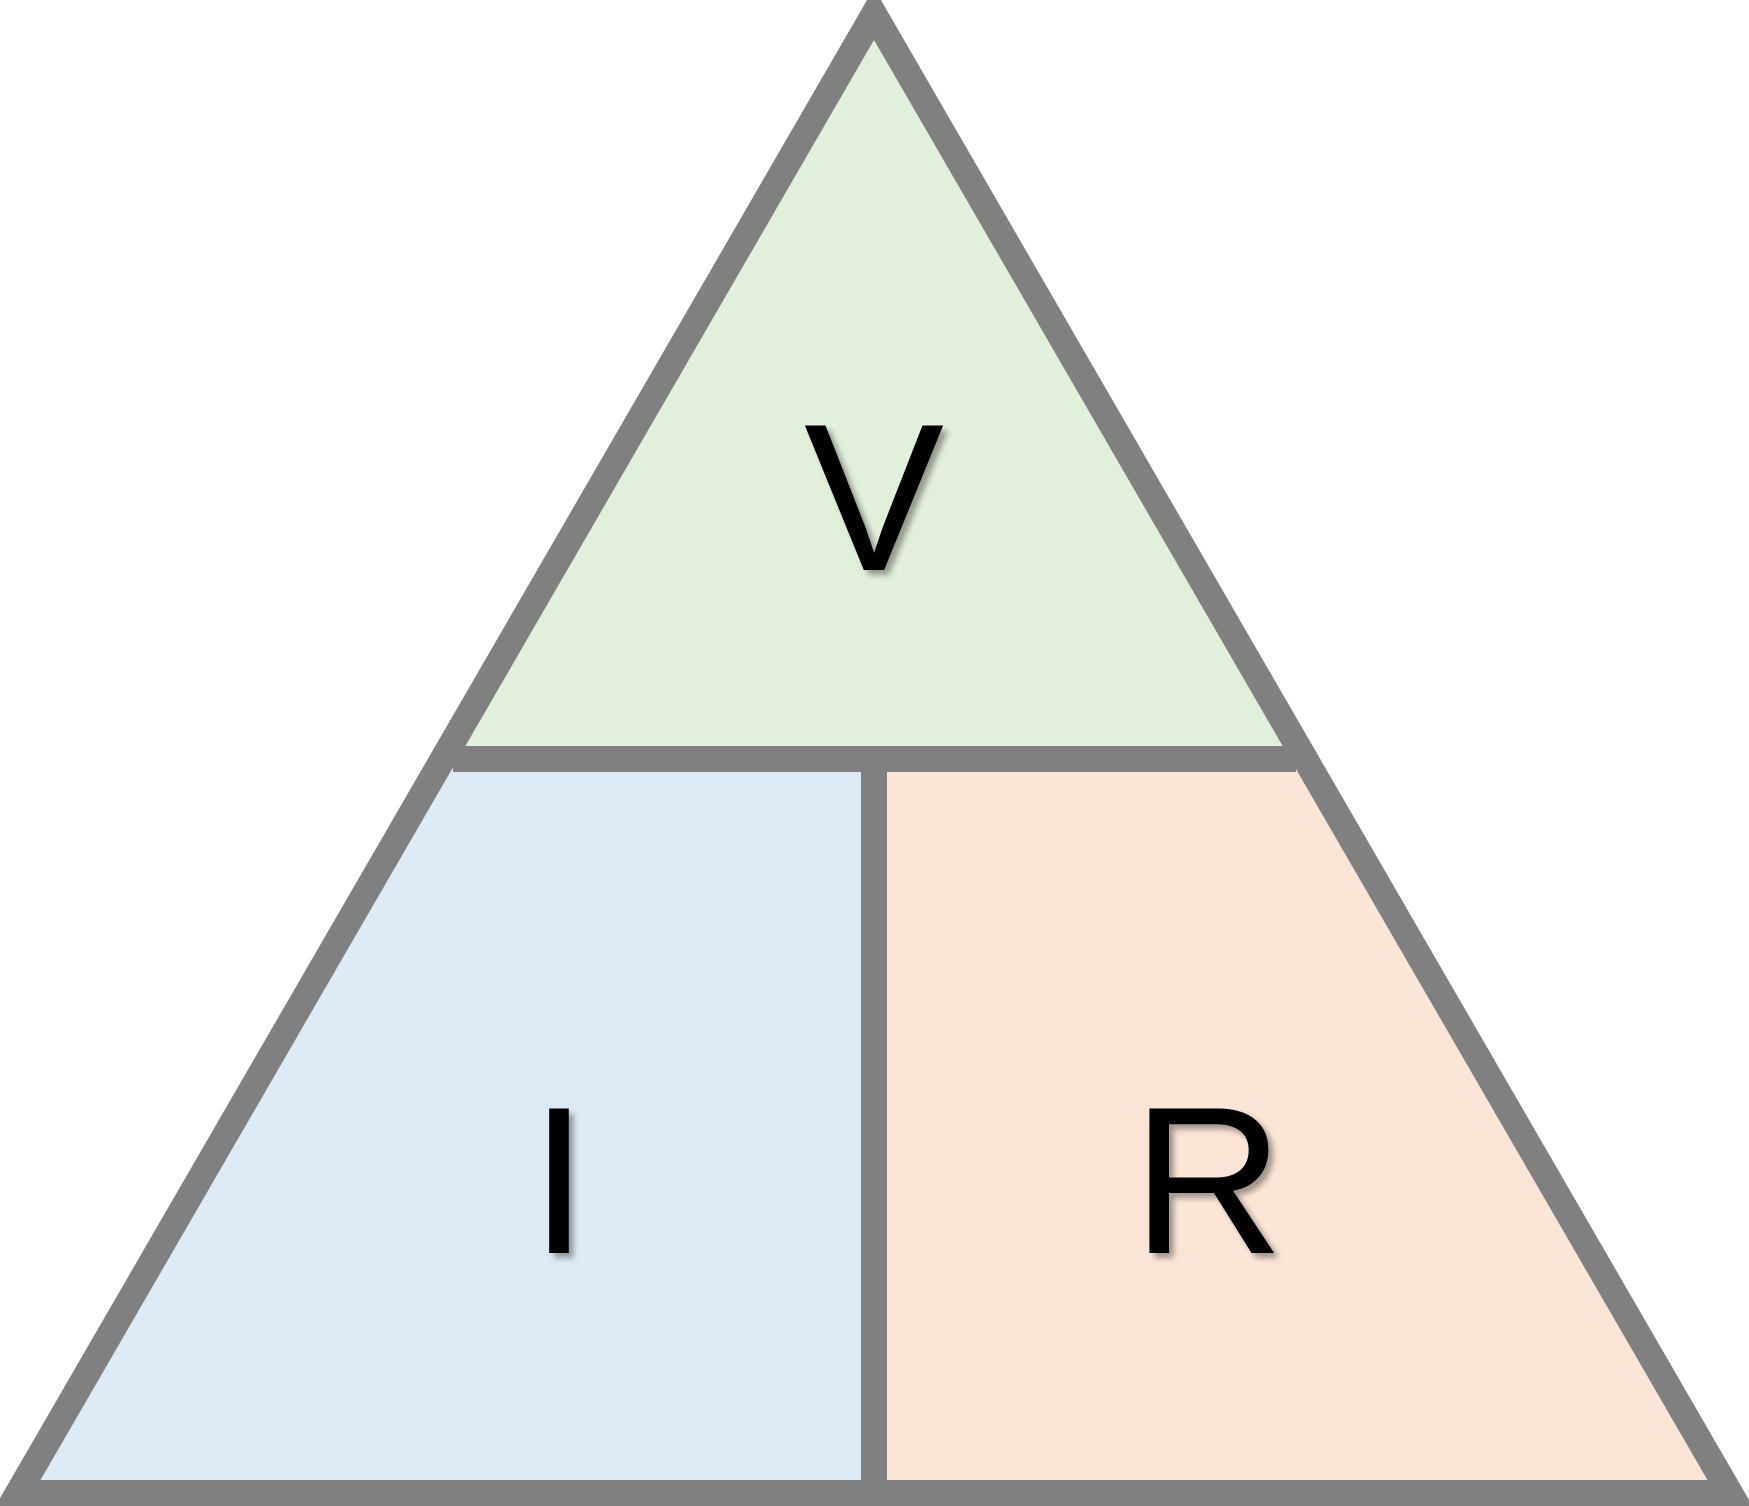 This screenshot has height=1506, width=1749. What do you see at coordinates (1208, 1180) in the screenshot?
I see `resistance-label: R` at bounding box center [1208, 1180].